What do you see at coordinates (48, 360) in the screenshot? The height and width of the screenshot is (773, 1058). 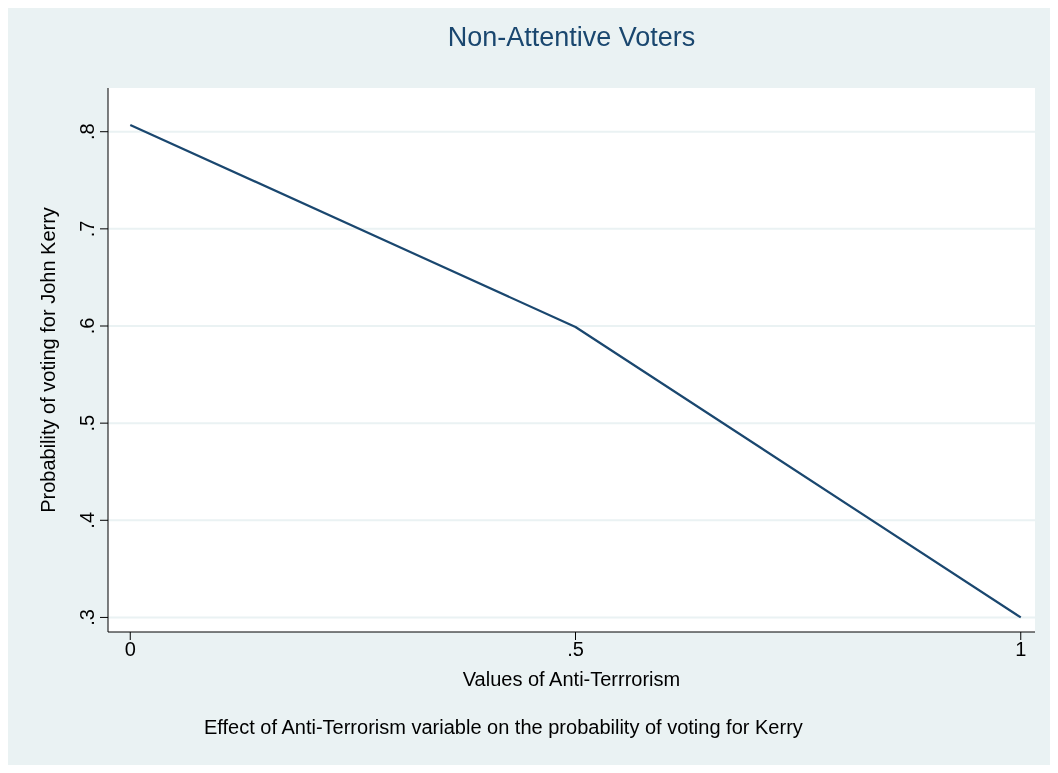 I see `y-axis-title: Probability of voting for John Kerry` at bounding box center [48, 360].